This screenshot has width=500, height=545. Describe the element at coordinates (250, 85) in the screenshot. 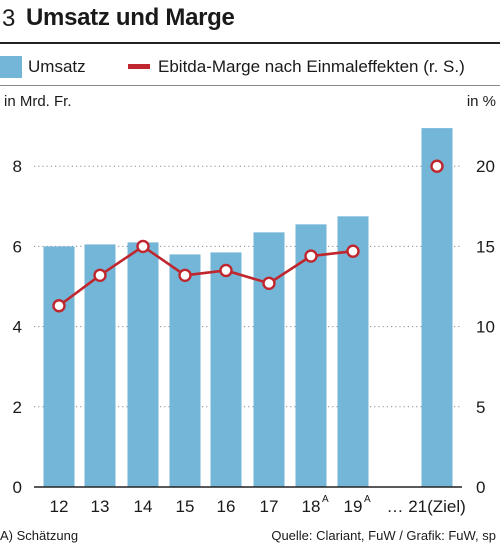

I see `legend-rule` at that location.